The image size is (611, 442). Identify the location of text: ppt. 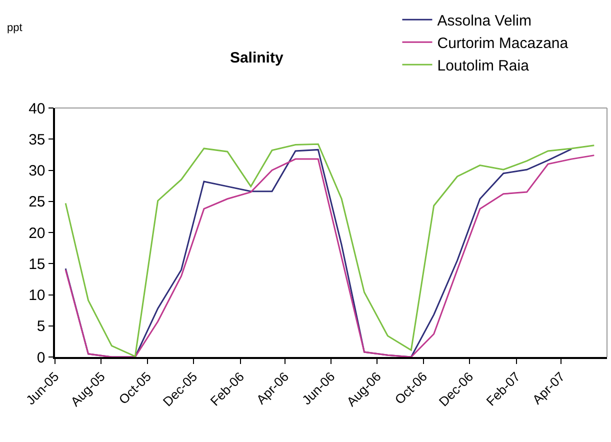
(14, 28).